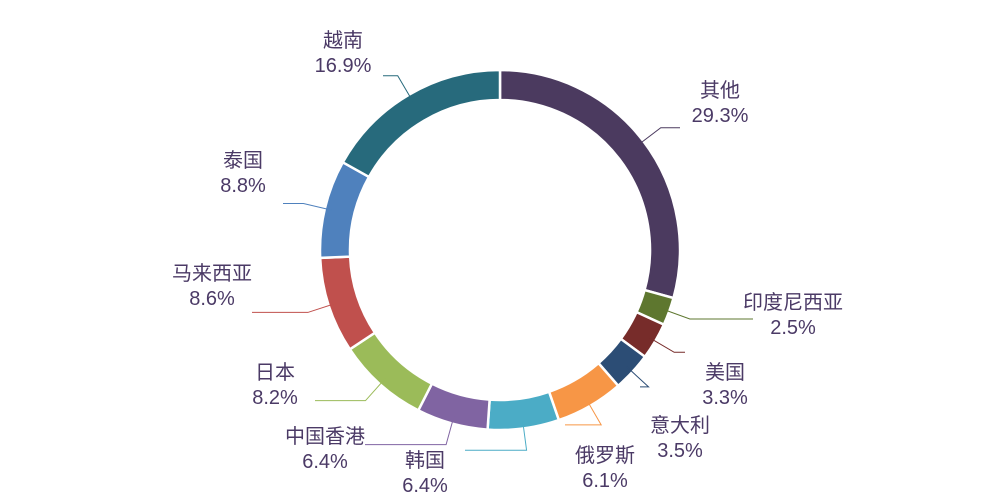 This screenshot has width=1000, height=500. Describe the element at coordinates (212, 273) in the screenshot. I see `slice-label: 马来西亚` at that location.